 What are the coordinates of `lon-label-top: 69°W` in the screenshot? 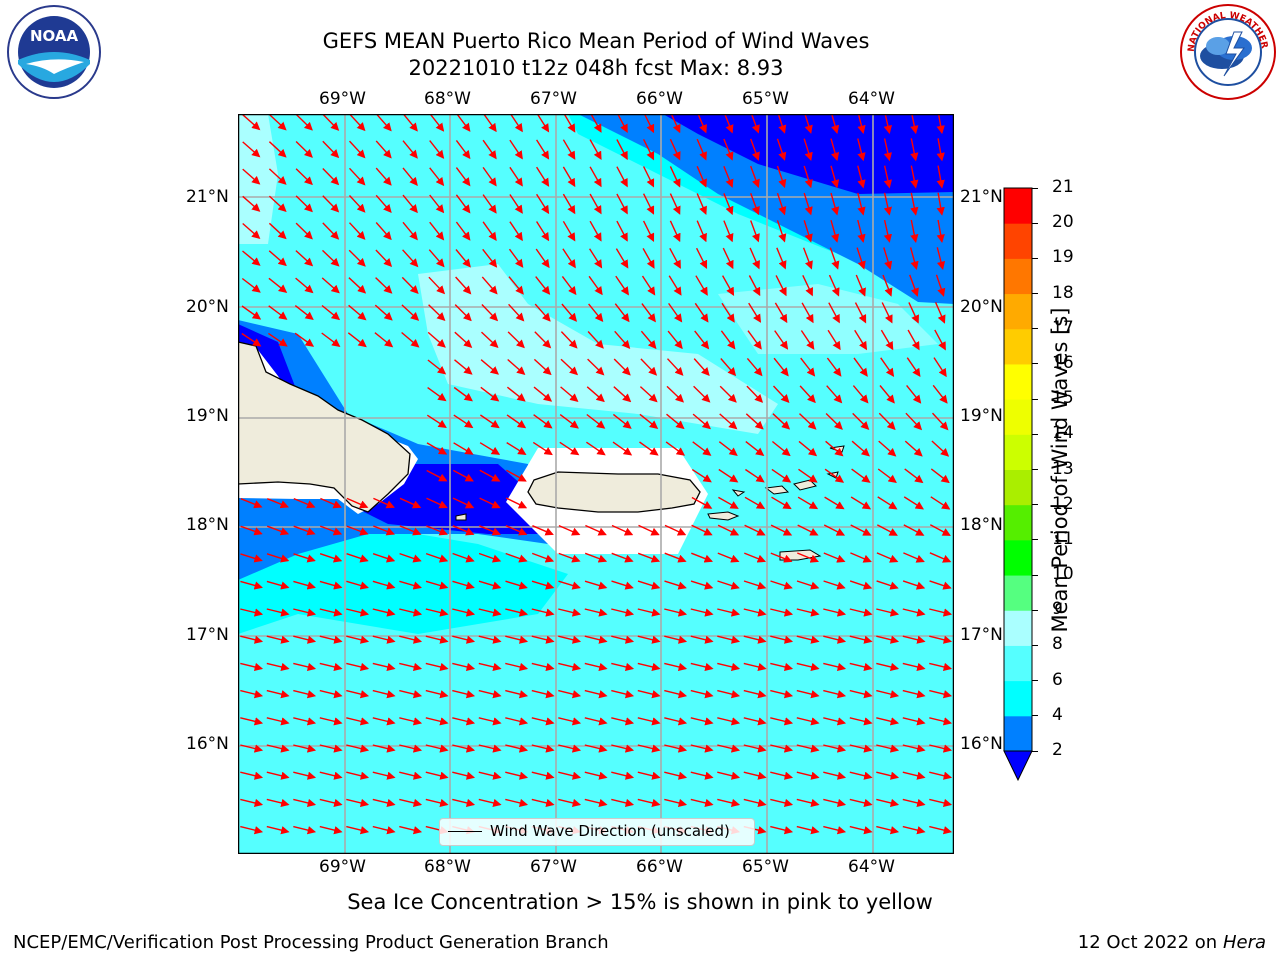 It's located at (342, 99).